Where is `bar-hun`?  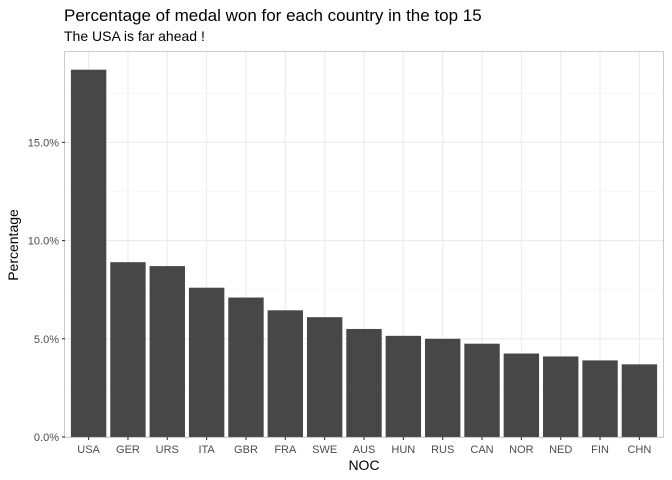
bar-hun is located at coordinates (403, 386).